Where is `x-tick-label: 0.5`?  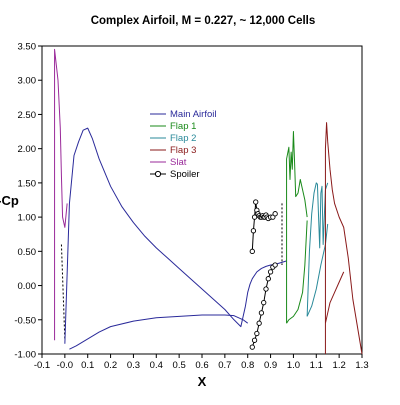
x-tick-label: 0.5 is located at coordinates (179, 365).